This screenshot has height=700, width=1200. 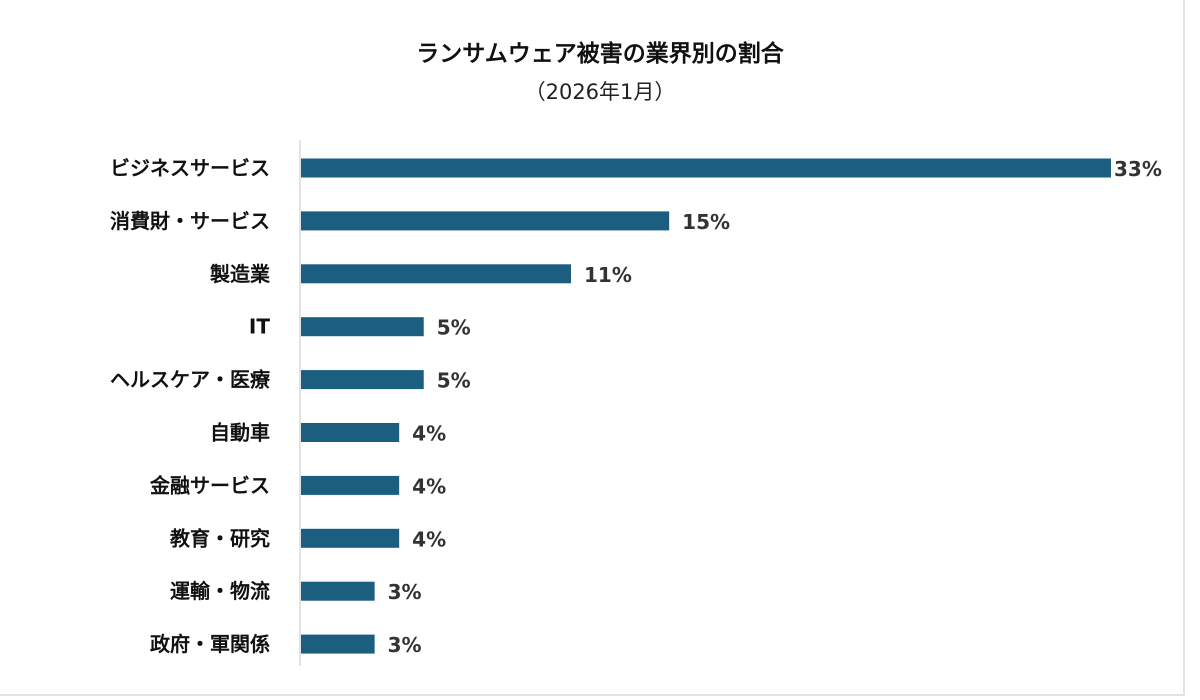 I want to click on data-label: 33%, so click(x=1138, y=169).